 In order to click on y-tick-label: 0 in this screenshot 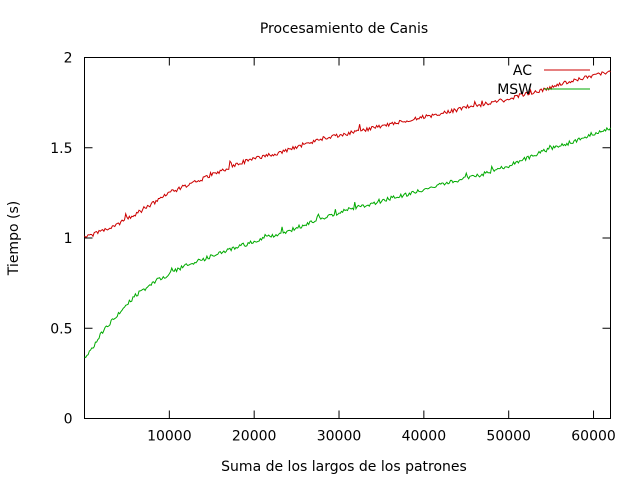, I will do `click(68, 420)`.